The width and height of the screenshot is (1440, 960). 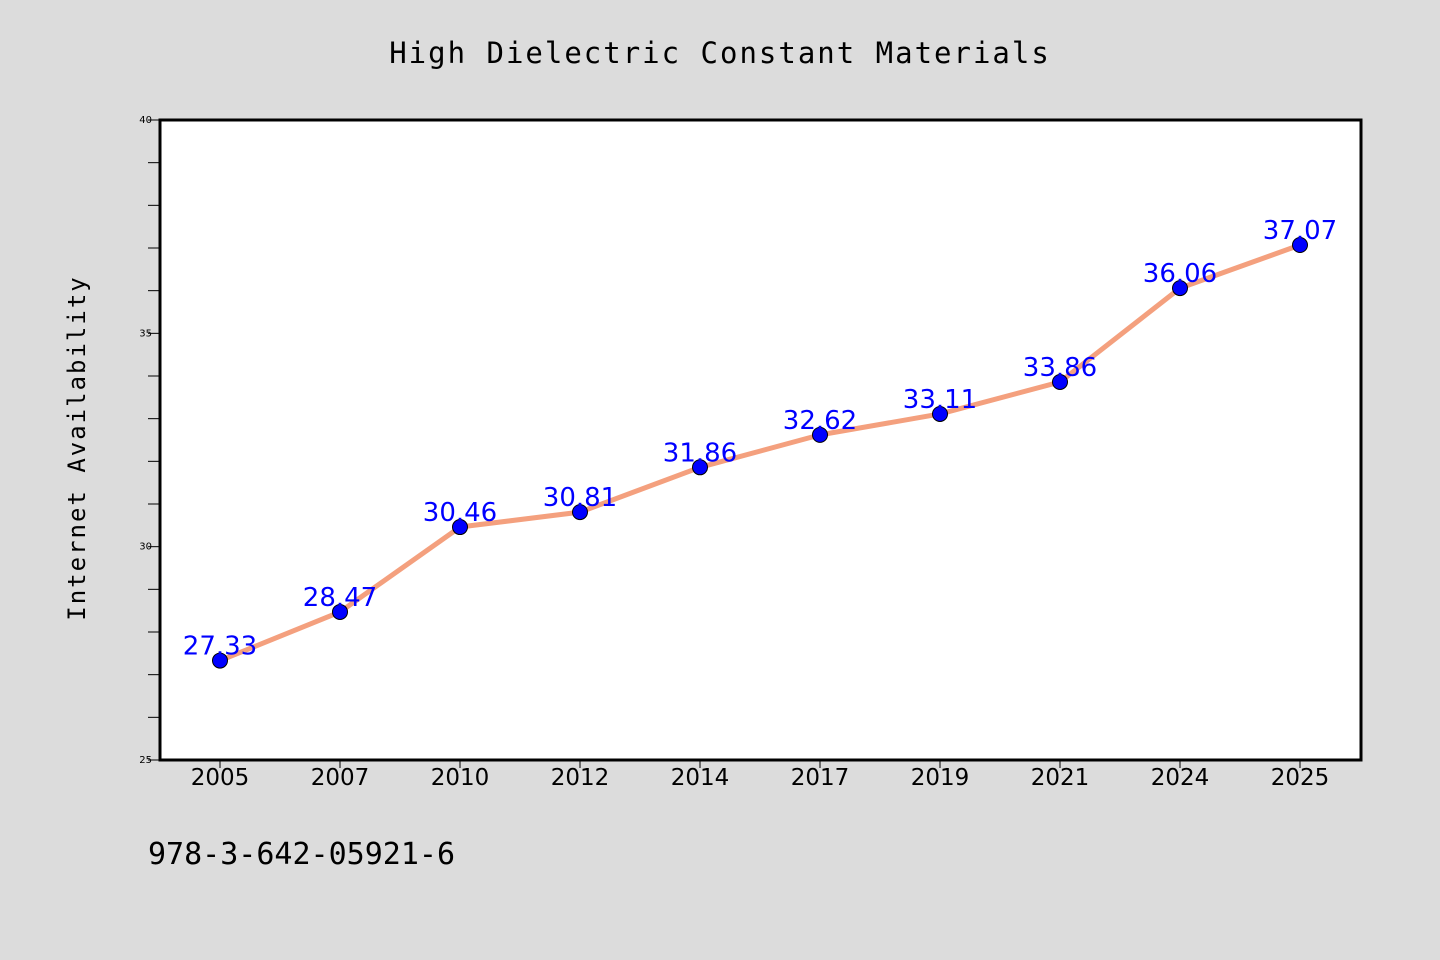 I want to click on data-label: 30.46, so click(x=460, y=513).